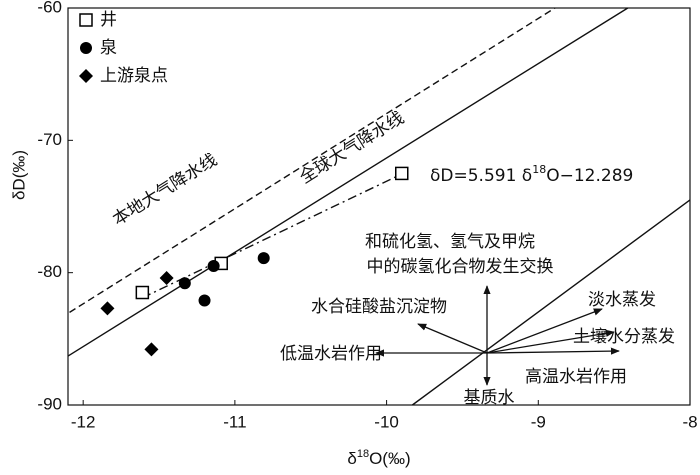 The height and width of the screenshot is (475, 700). What do you see at coordinates (331, 354) in the screenshot?
I see `process-label: 低温水岩作用` at bounding box center [331, 354].